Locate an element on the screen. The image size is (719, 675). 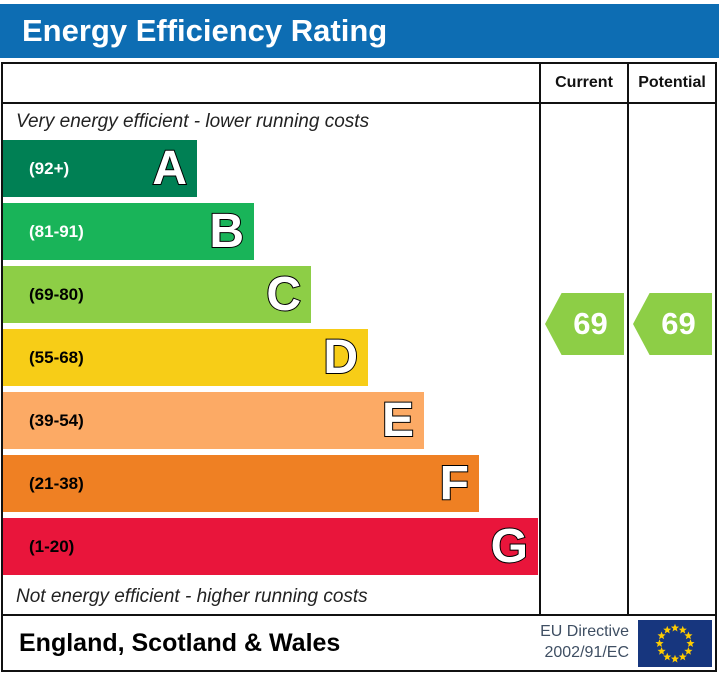
band-range-label: (39-54) is located at coordinates (56, 420).